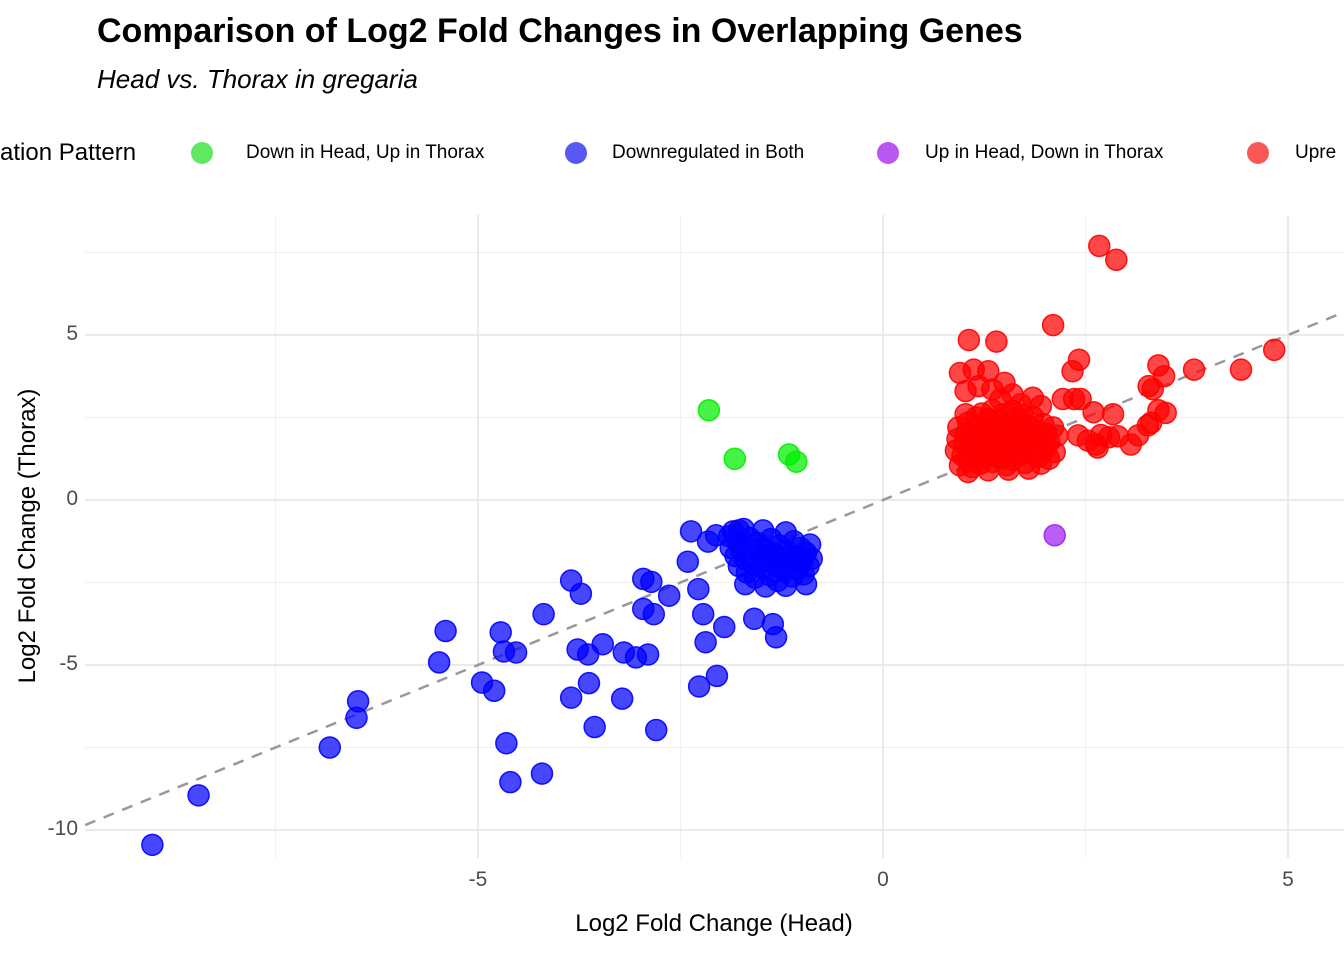  What do you see at coordinates (257, 79) in the screenshot?
I see `chart-subtitle: Head vs. Thorax in gregaria` at bounding box center [257, 79].